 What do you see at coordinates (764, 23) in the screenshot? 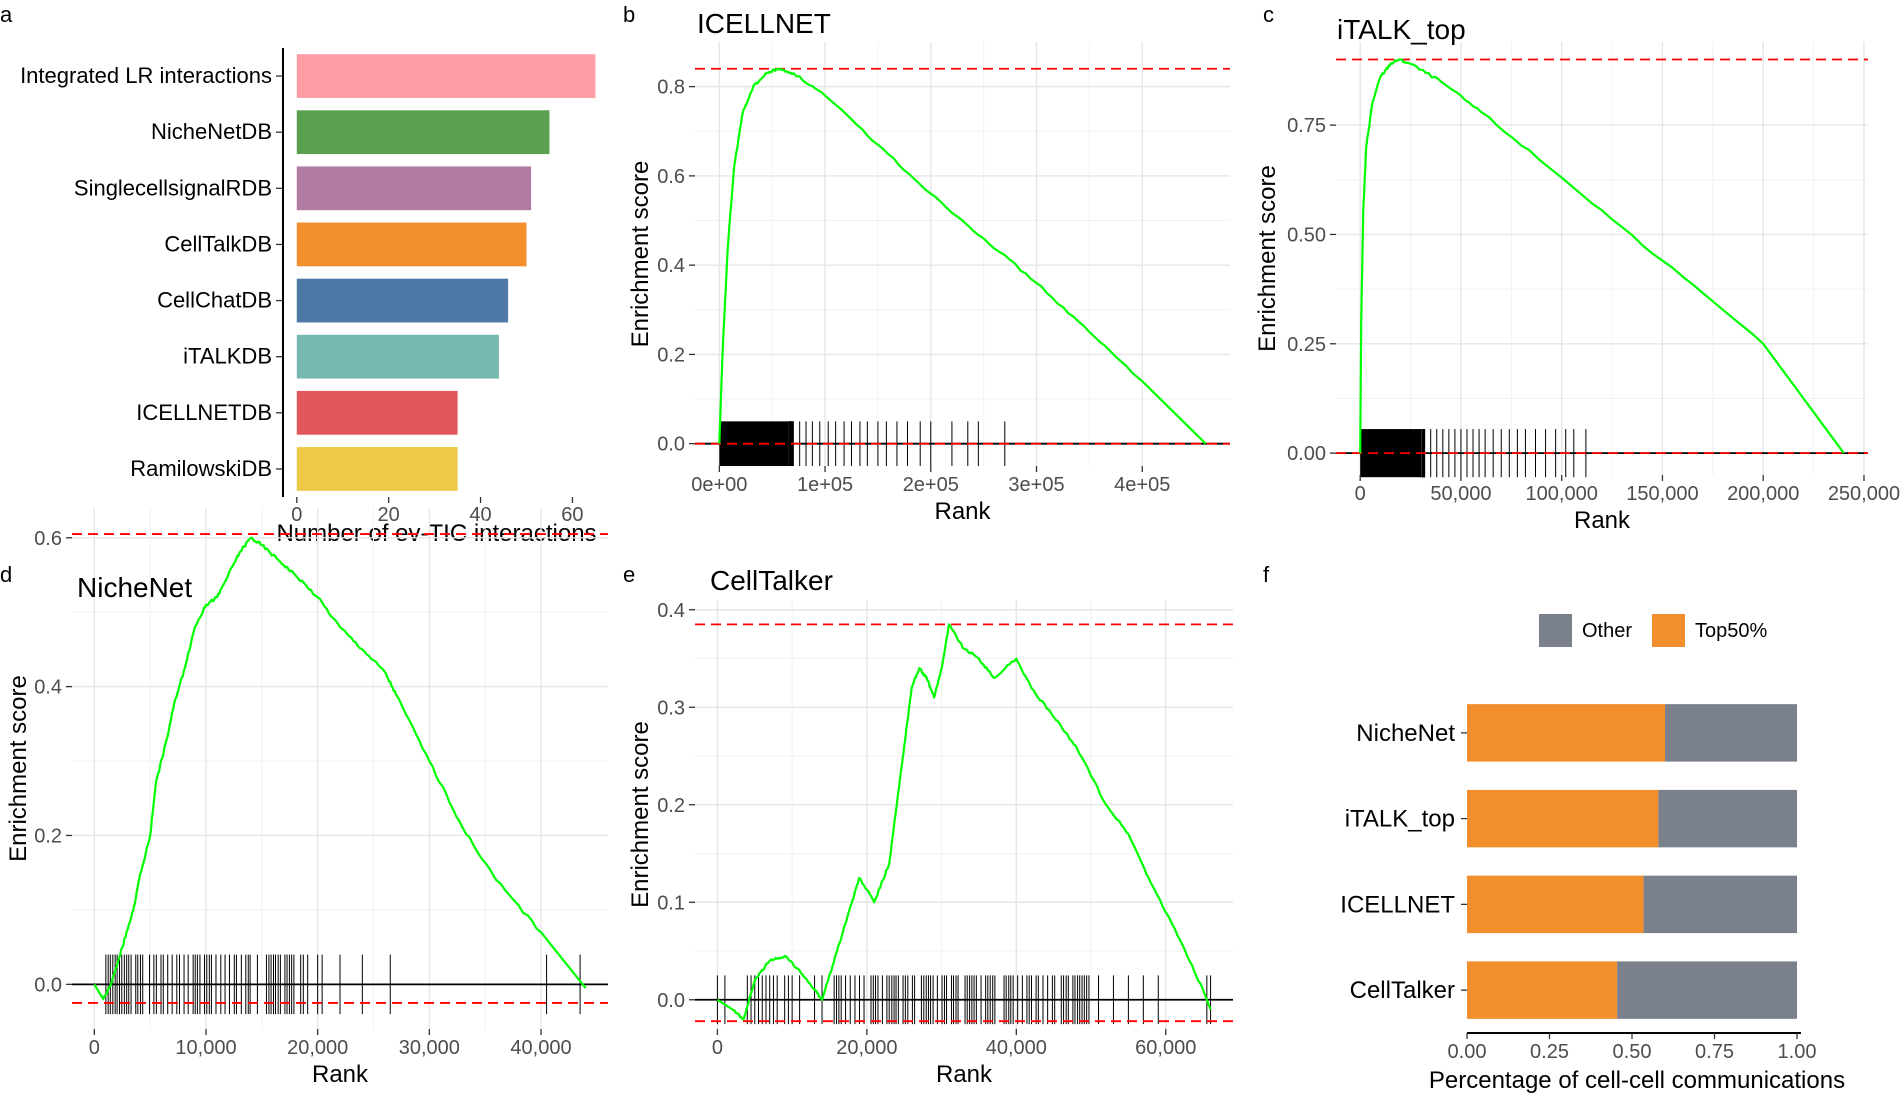
I see `chart-title: ICELLNET` at bounding box center [764, 23].